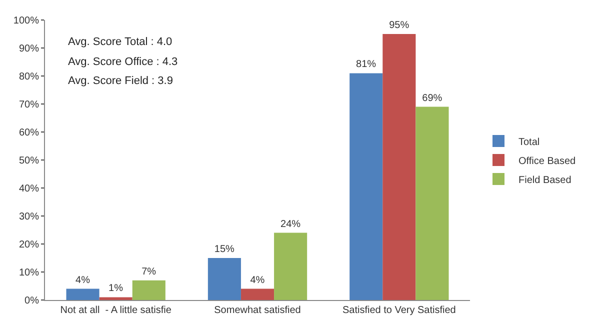  What do you see at coordinates (29, 105) in the screenshot?
I see `y-tick-label: 70%` at bounding box center [29, 105].